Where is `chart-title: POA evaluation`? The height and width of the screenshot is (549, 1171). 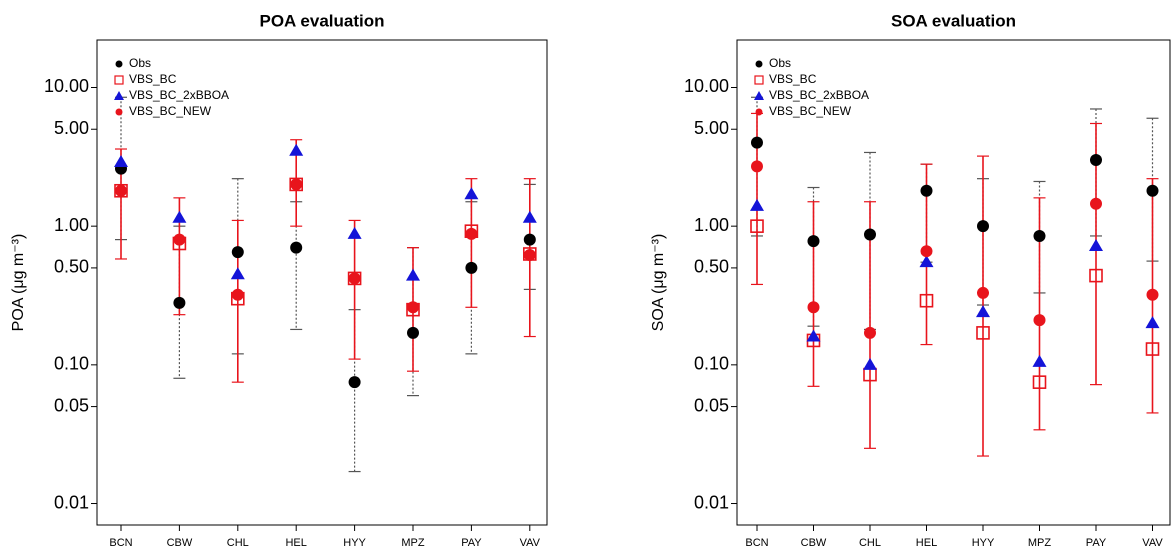 chart-title: POA evaluation is located at coordinates (321, 20).